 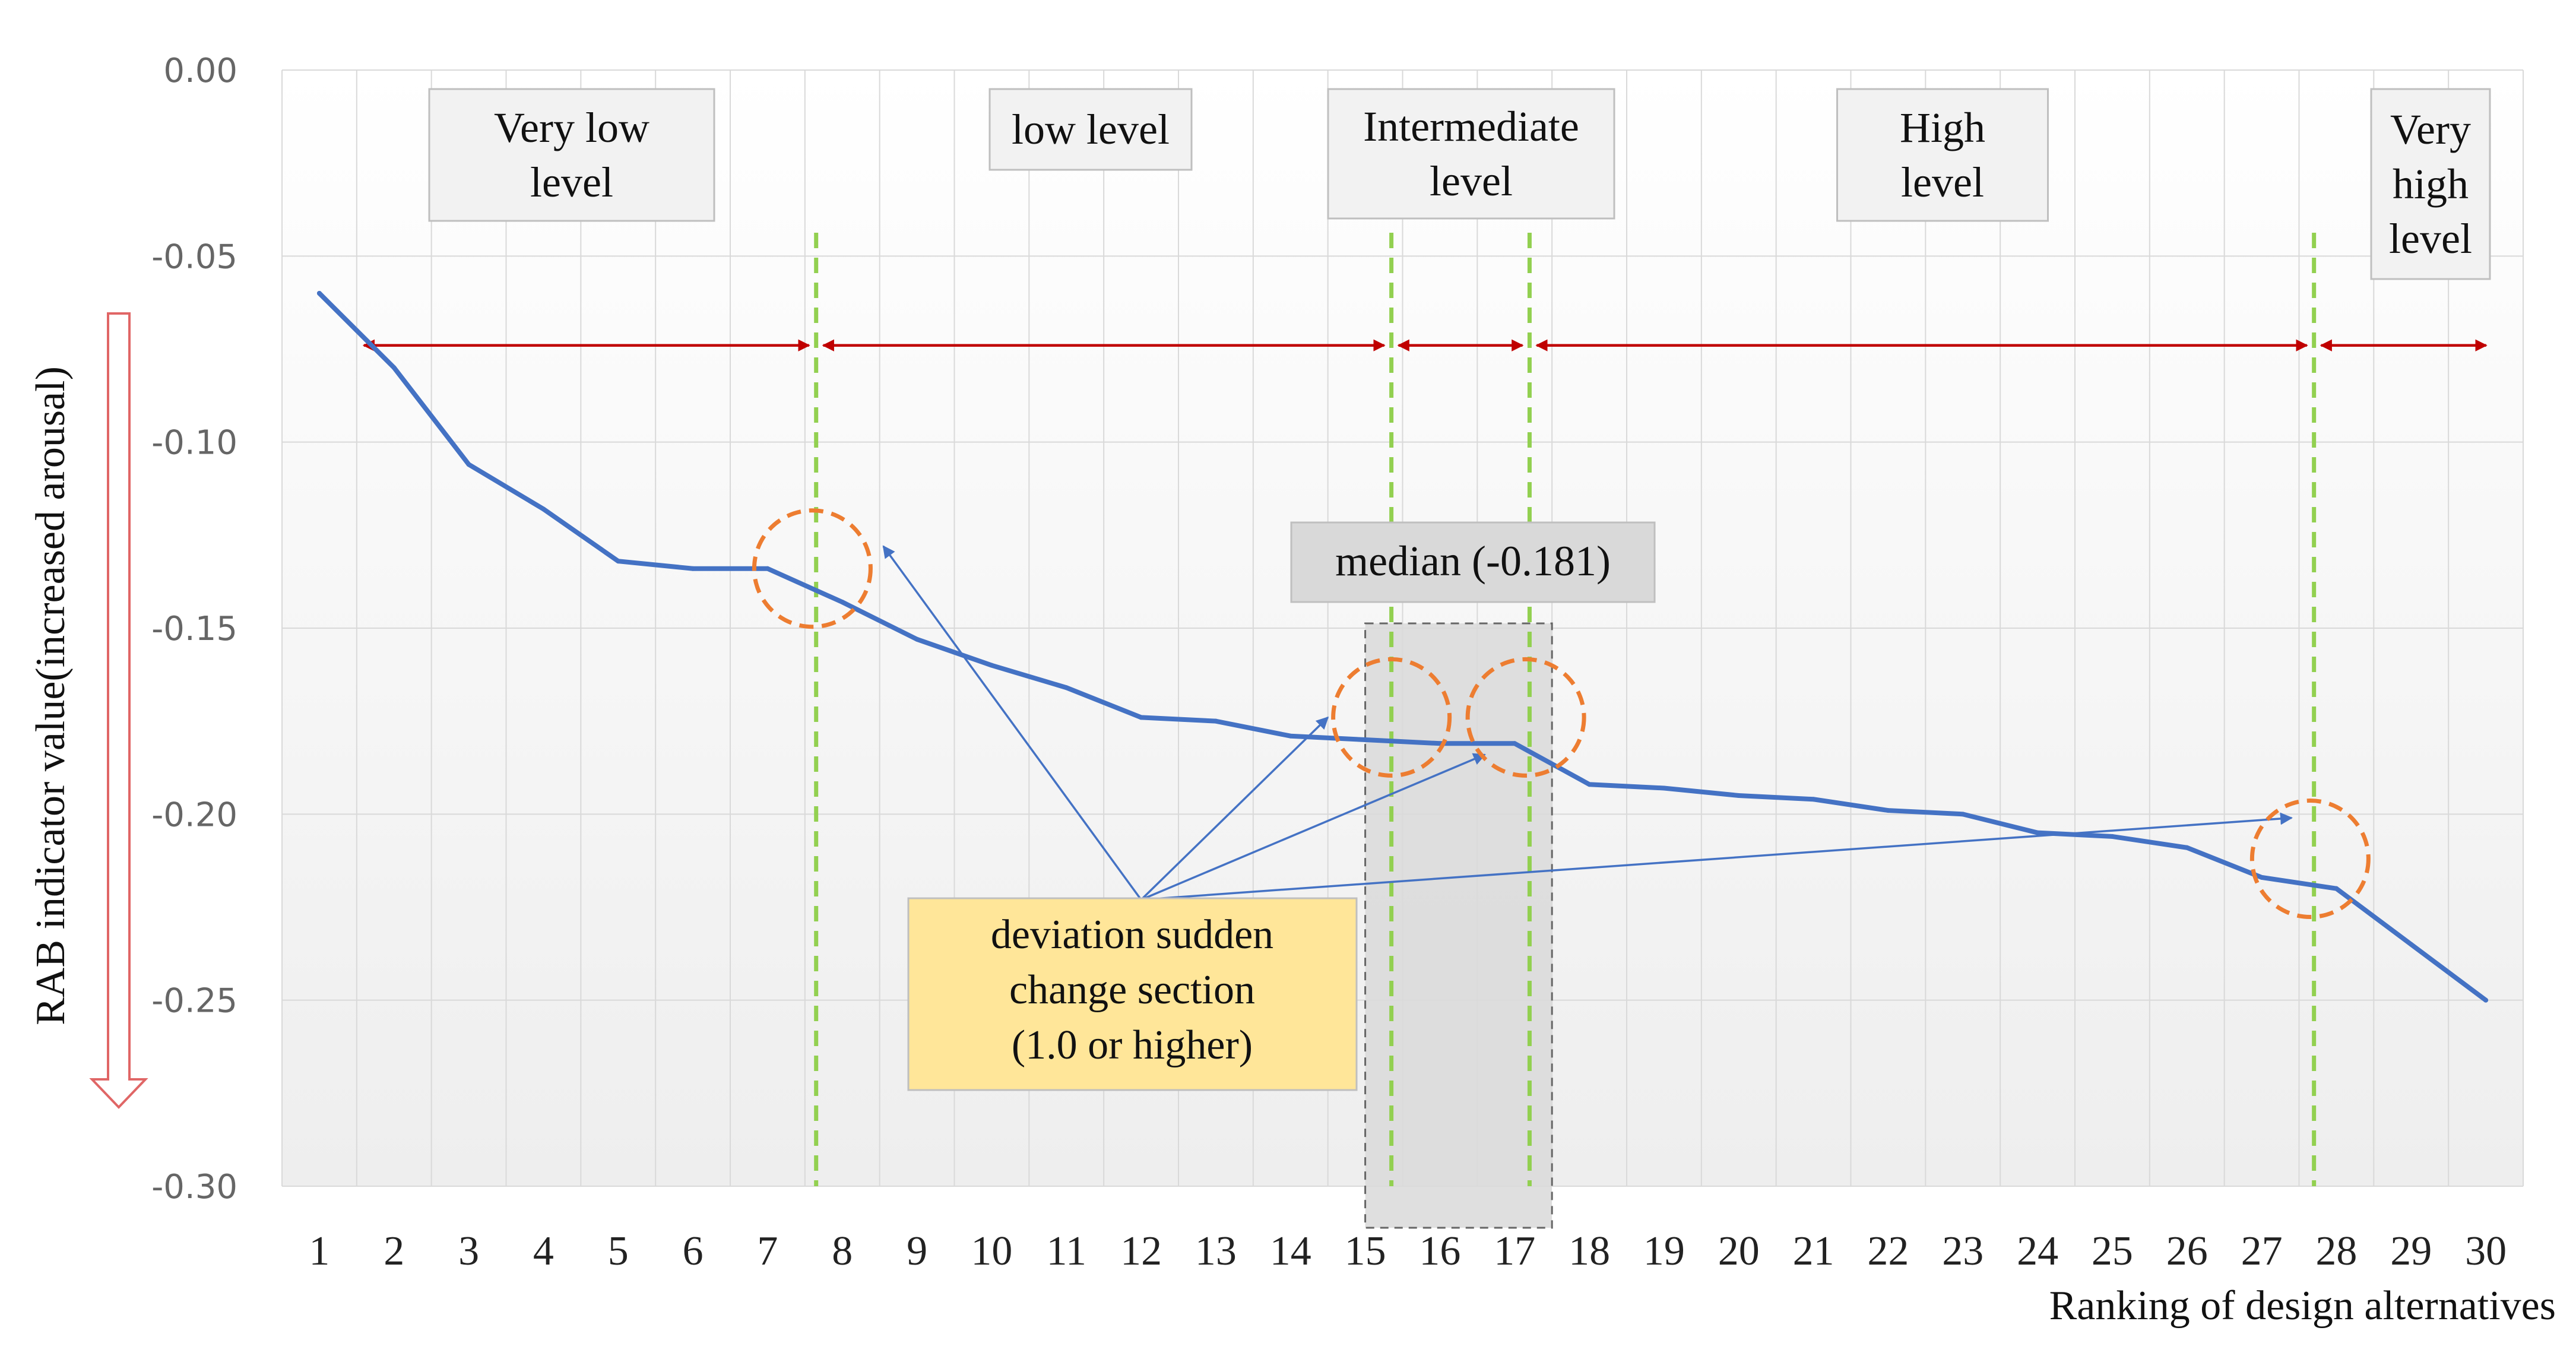 I want to click on level-label-text: Intermediate, so click(x=1471, y=127).